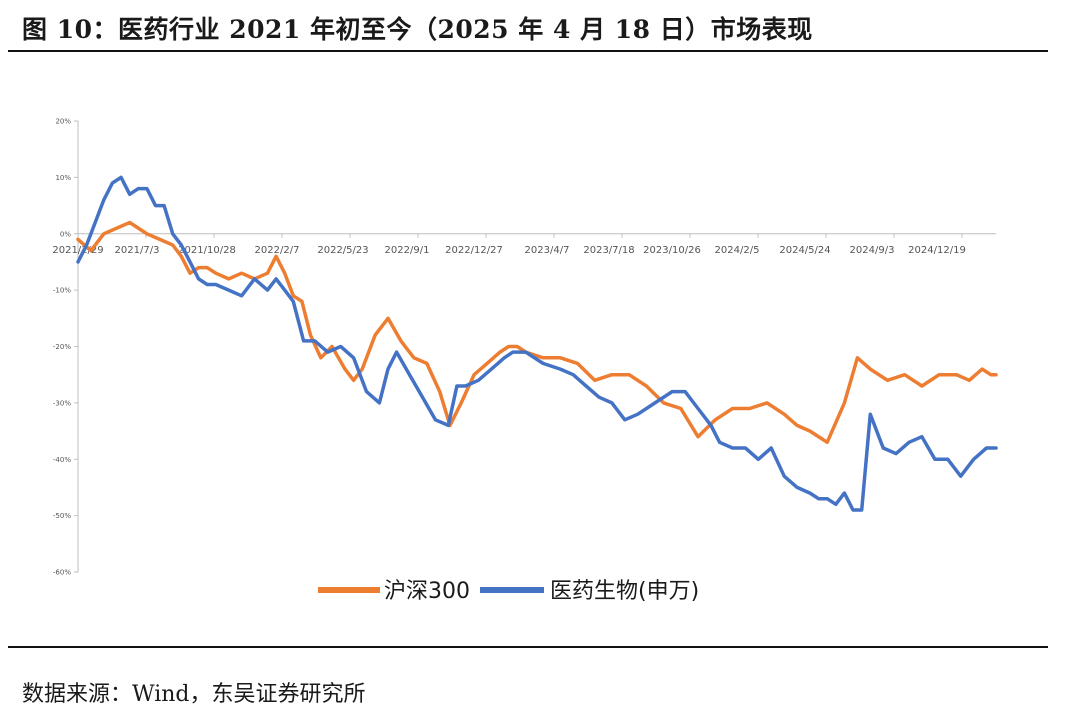  I want to click on legend: 沪深300 医药生物(申万), so click(508, 591).